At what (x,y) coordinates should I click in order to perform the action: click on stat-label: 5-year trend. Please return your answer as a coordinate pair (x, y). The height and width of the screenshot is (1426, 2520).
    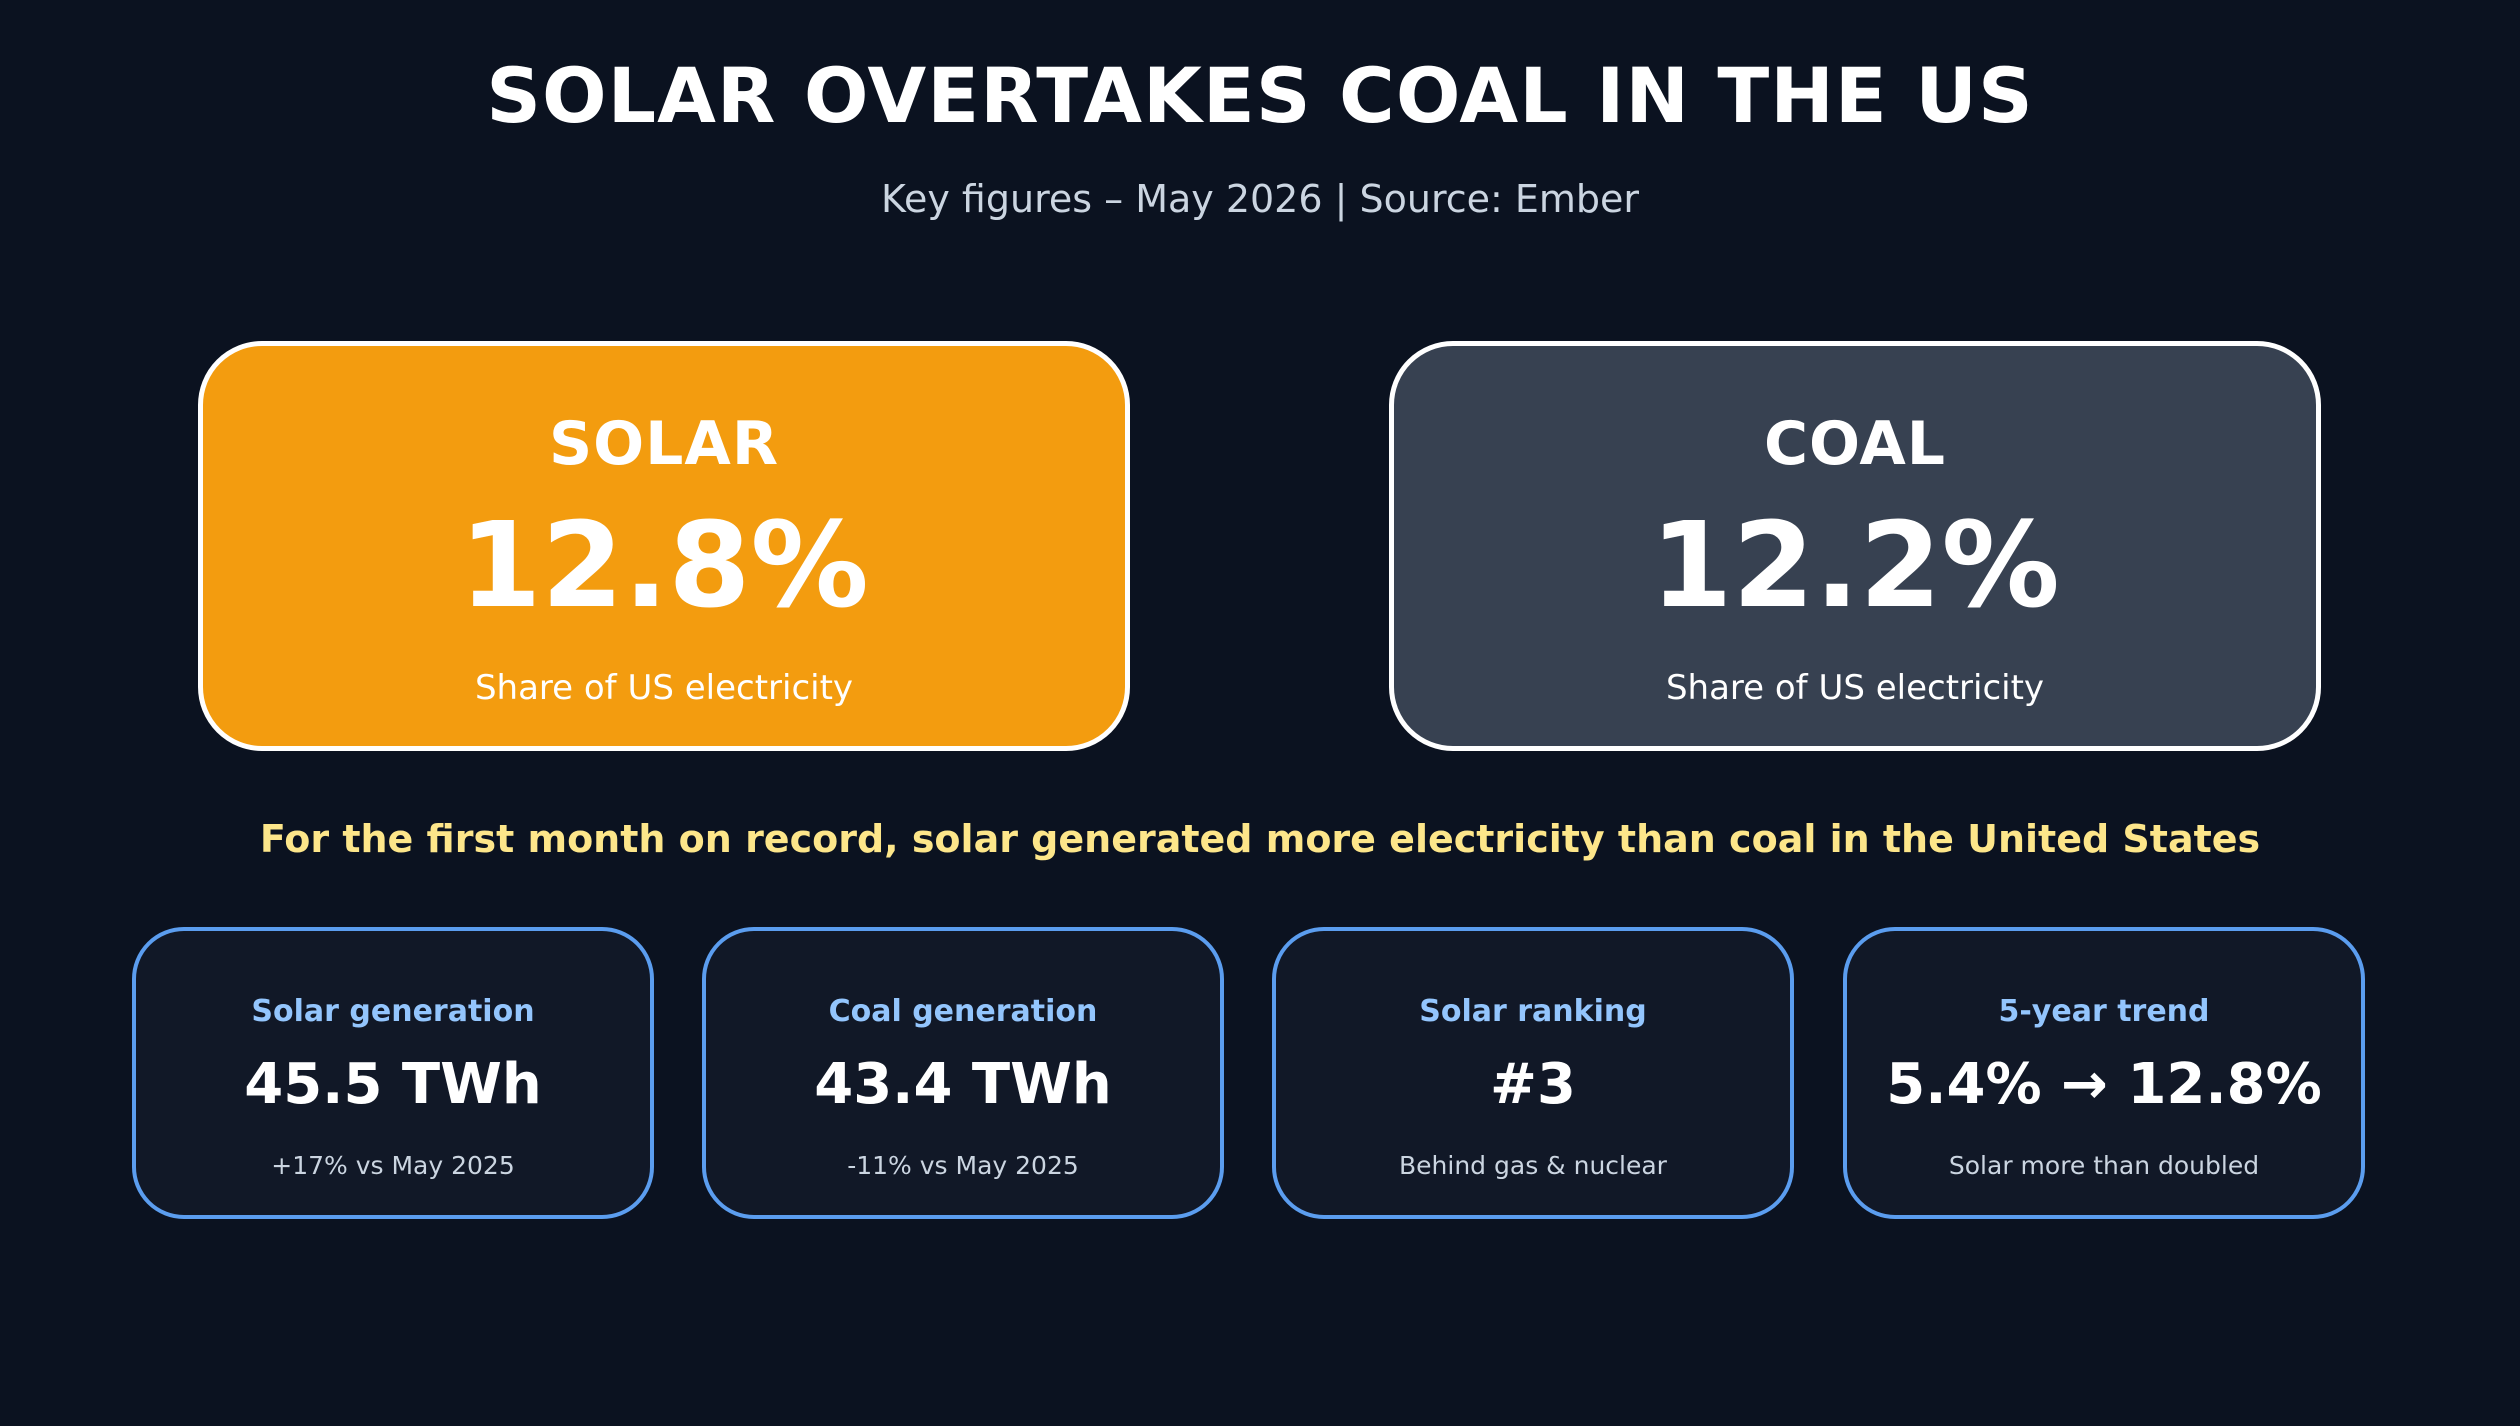
    Looking at the image, I should click on (2104, 1011).